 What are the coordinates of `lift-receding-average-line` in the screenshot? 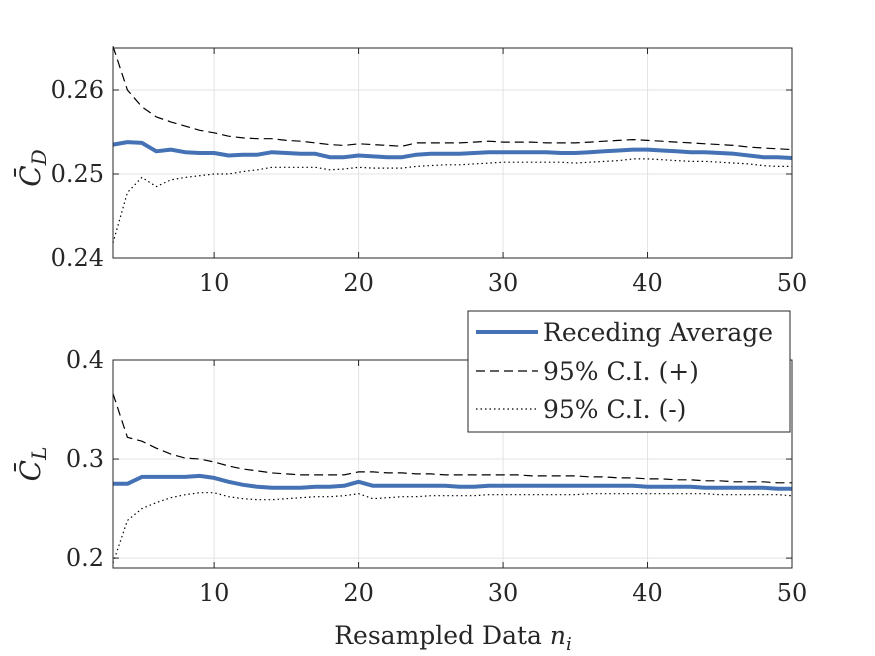 It's located at (452, 482).